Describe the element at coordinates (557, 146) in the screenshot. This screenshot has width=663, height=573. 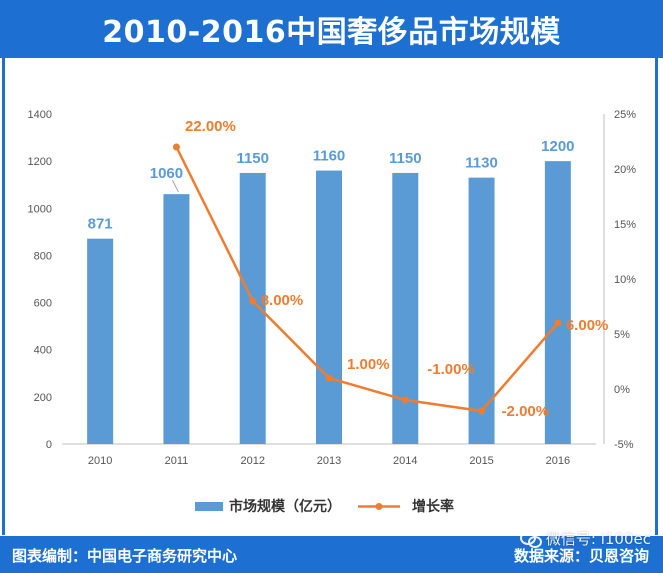
I see `bar-label: 1200` at that location.